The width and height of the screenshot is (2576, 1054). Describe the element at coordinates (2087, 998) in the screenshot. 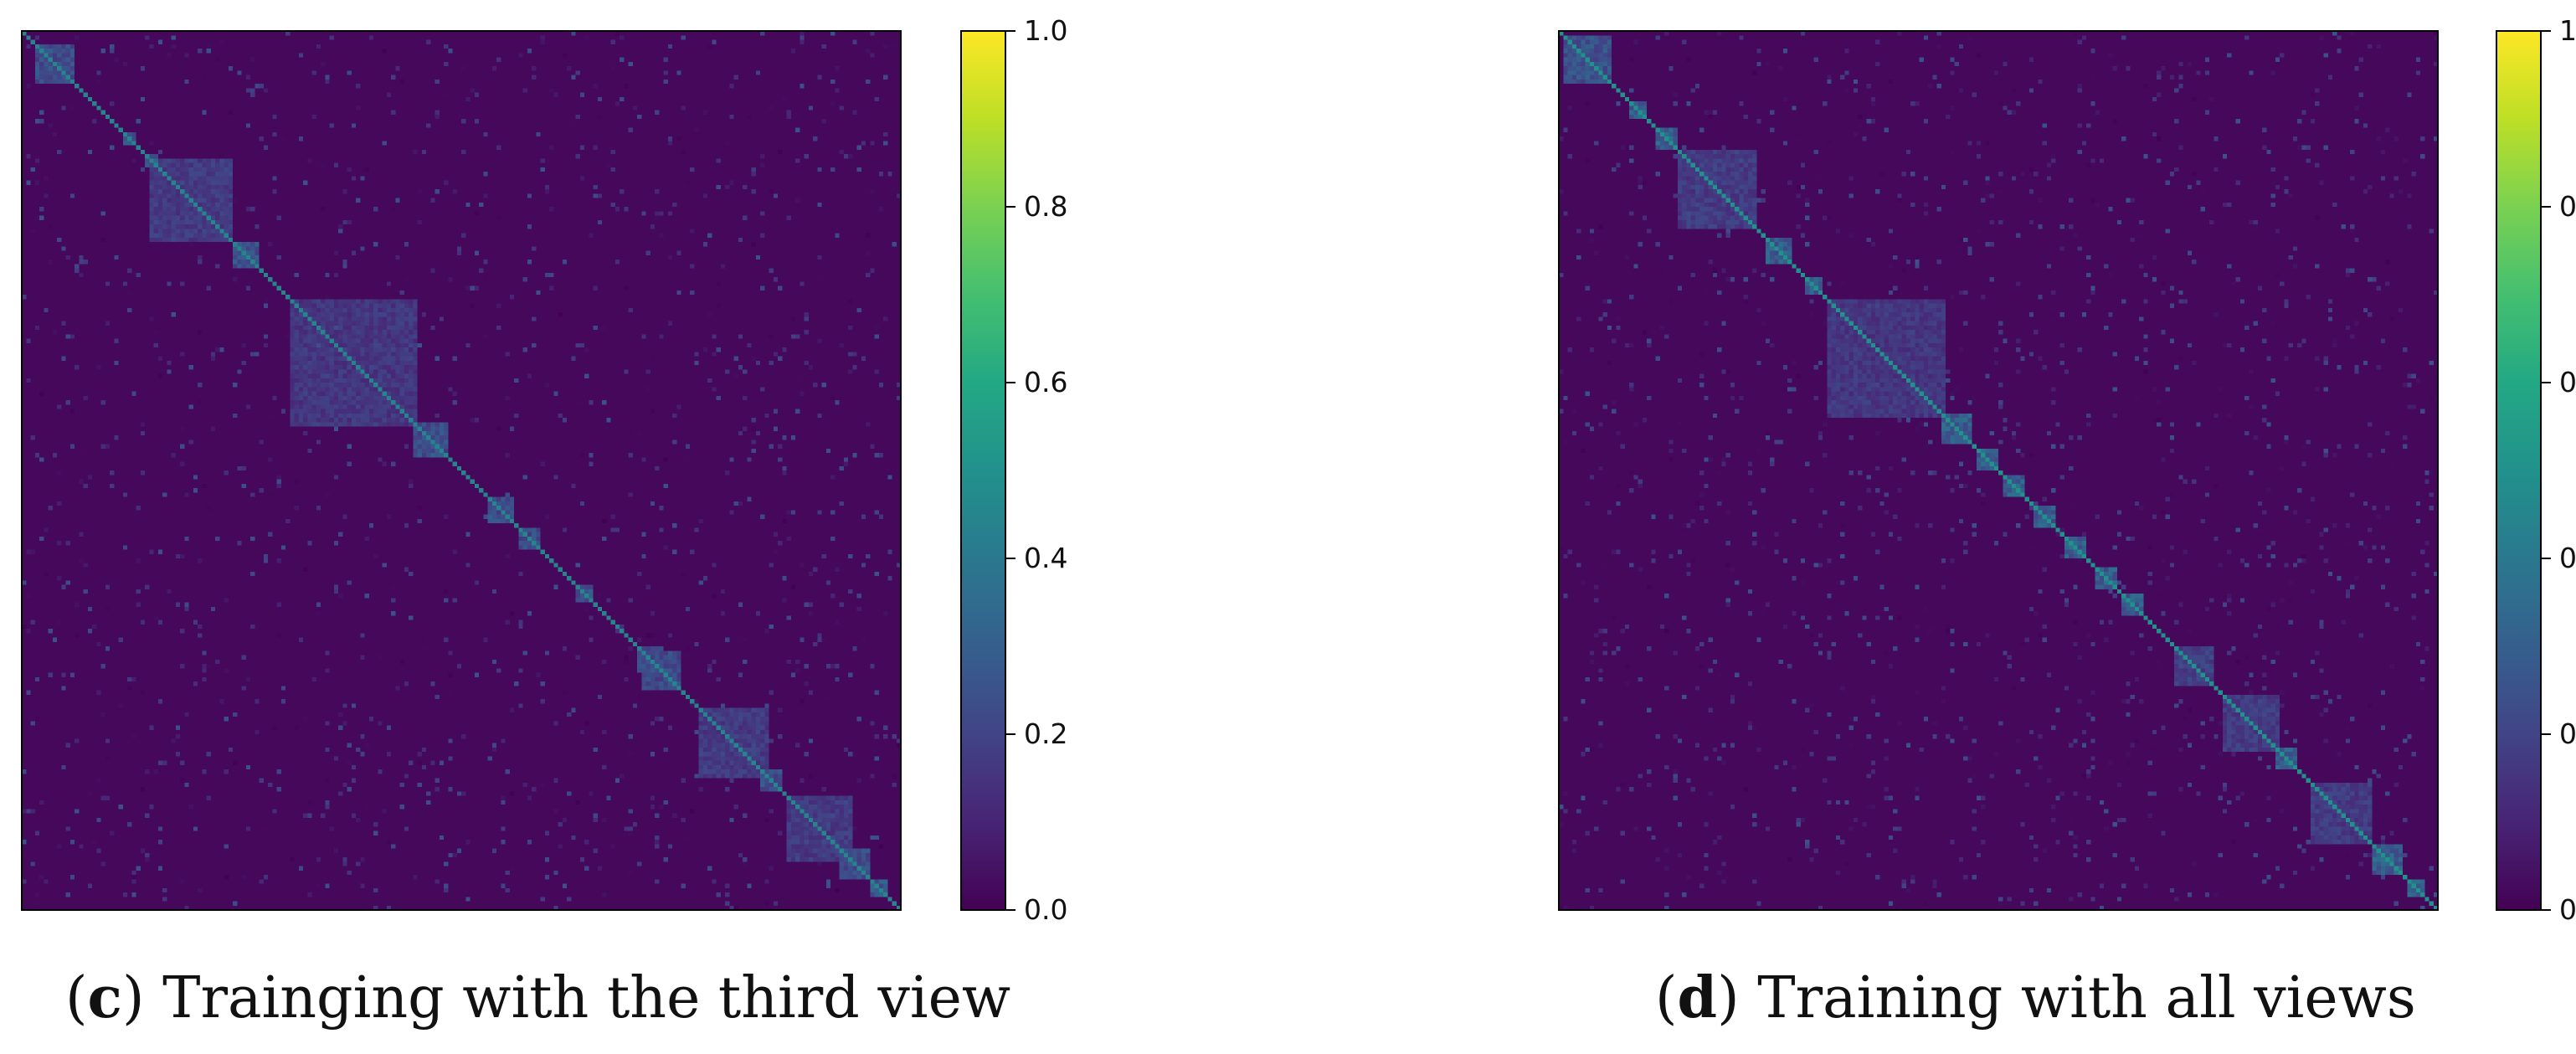

I see `caption-text-d: Training with all views` at that location.